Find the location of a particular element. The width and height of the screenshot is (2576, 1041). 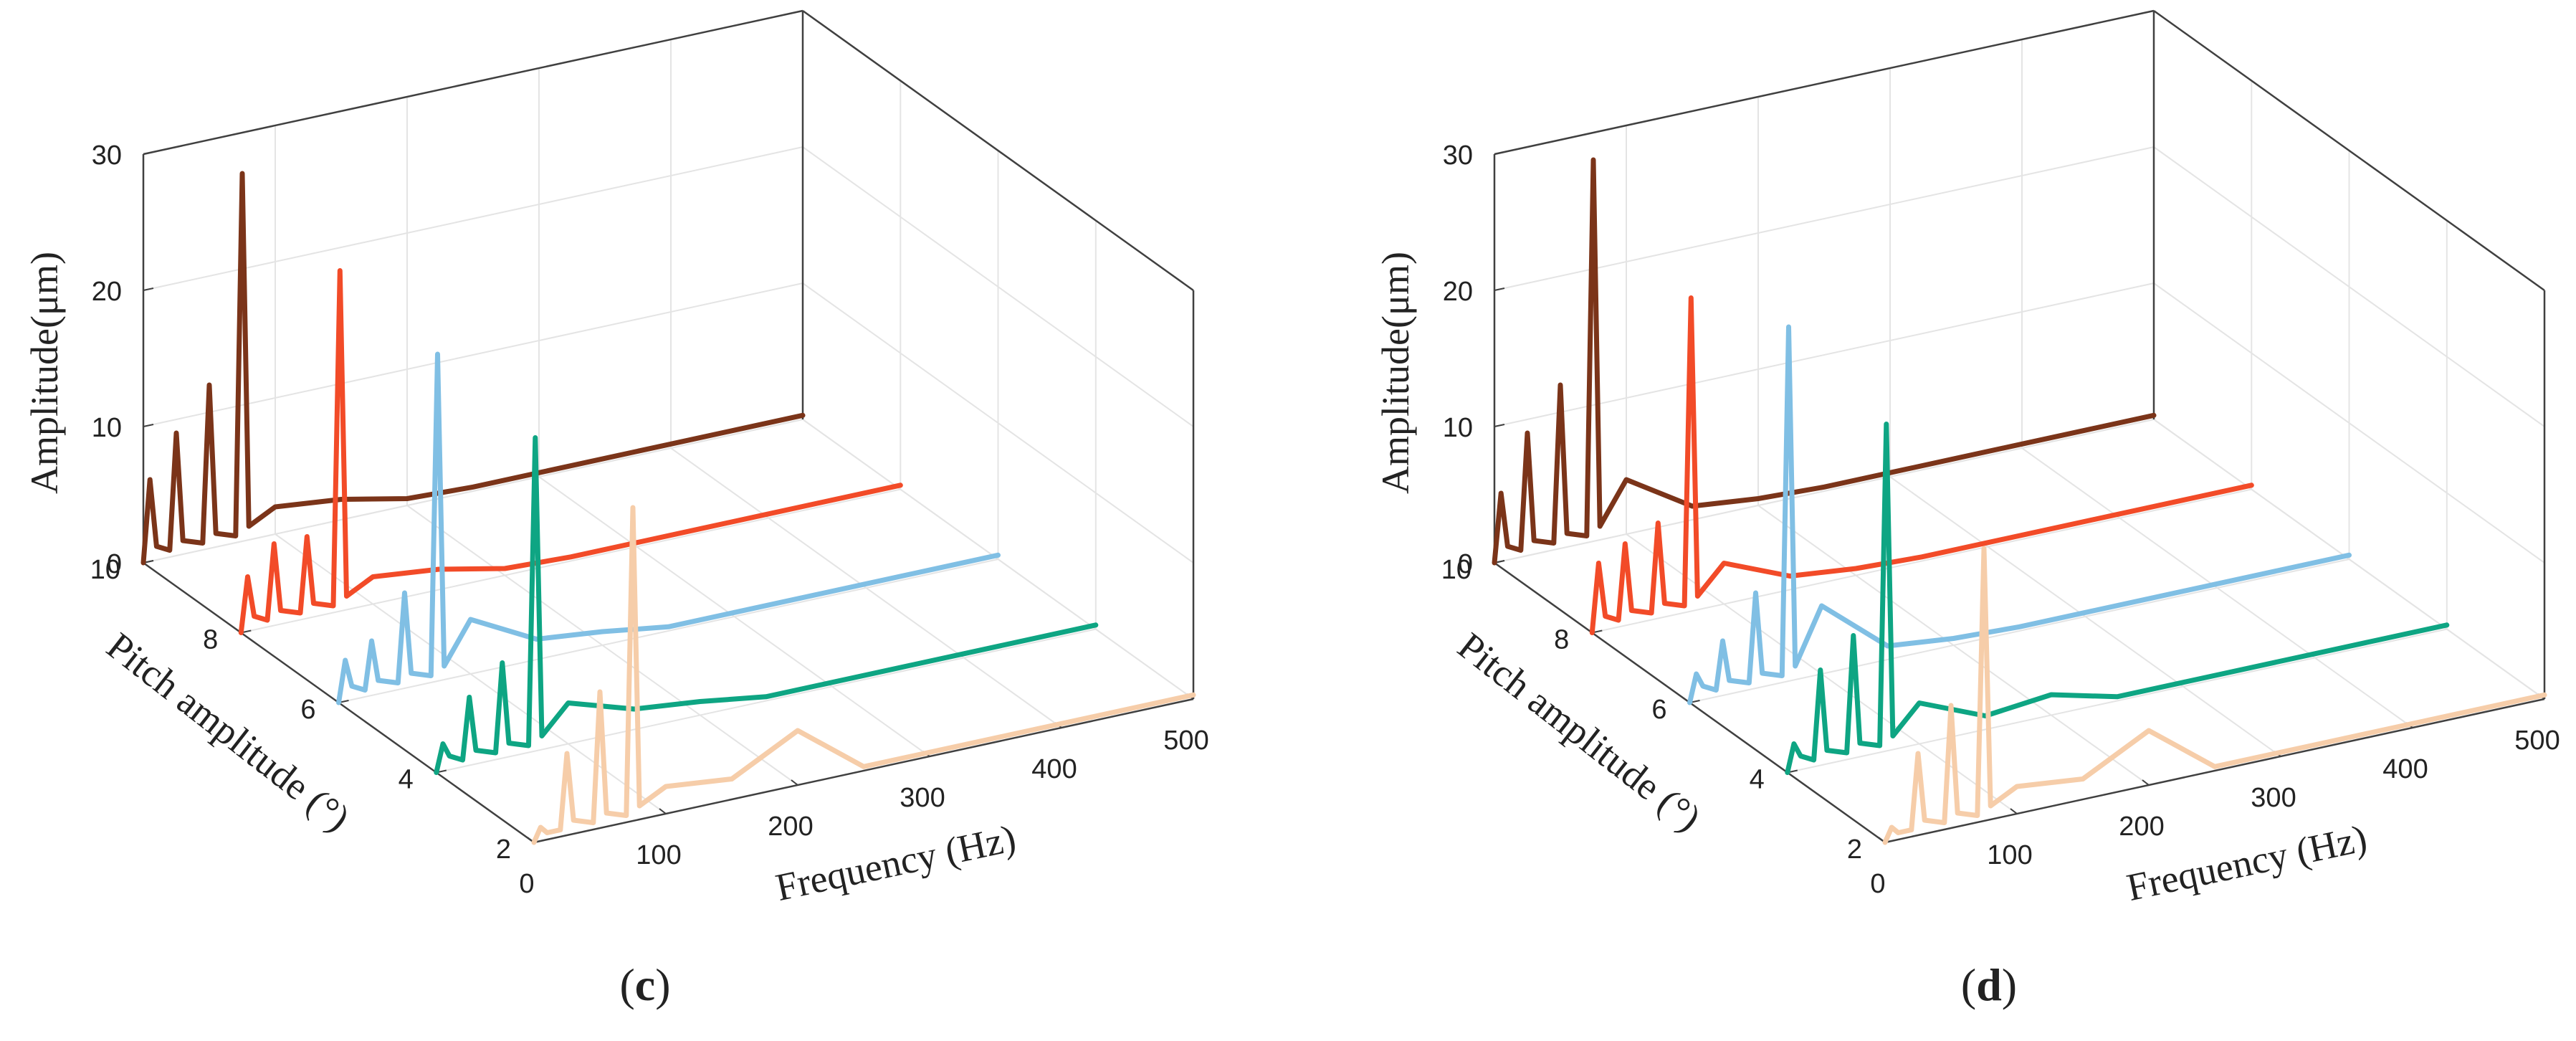

panel-letter: d is located at coordinates (1989, 984).